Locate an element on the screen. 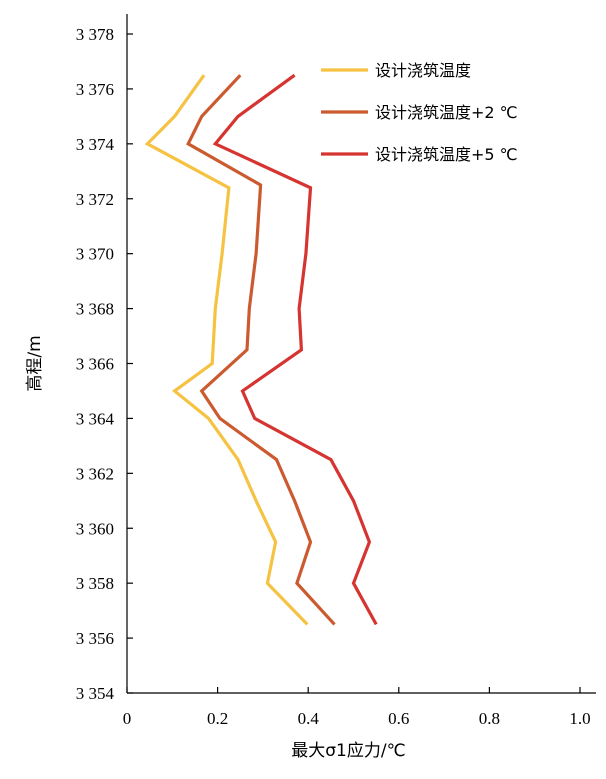  y-tick-label: 3 374 is located at coordinates (95, 144).